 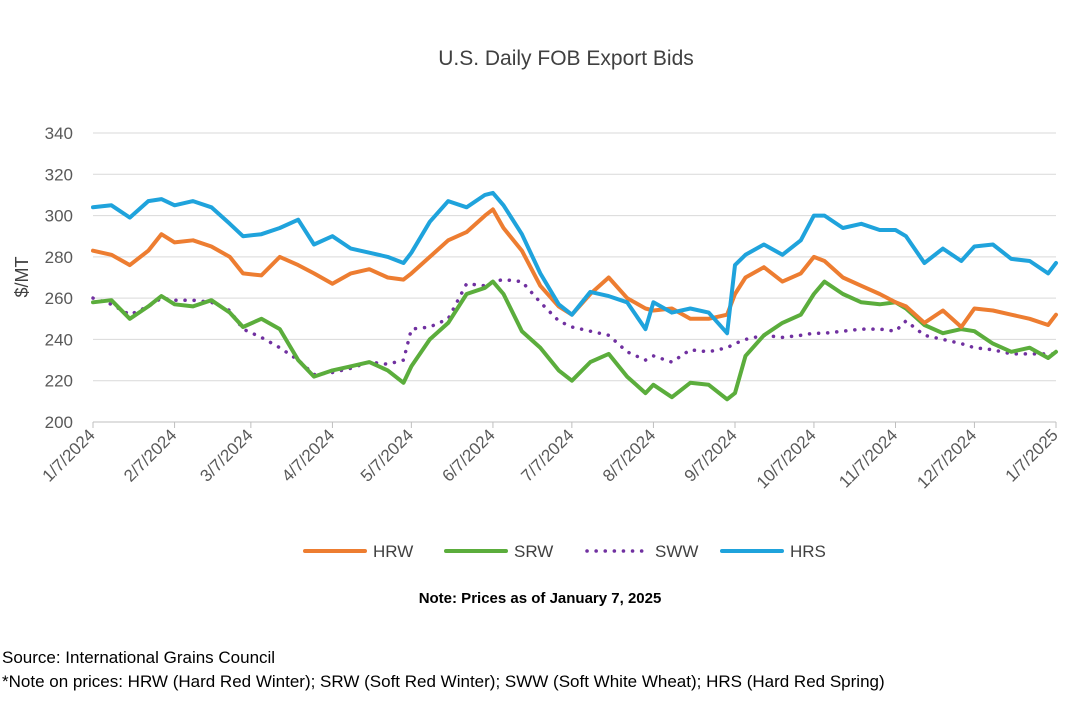 What do you see at coordinates (59, 174) in the screenshot?
I see `y-tick-label: 320` at bounding box center [59, 174].